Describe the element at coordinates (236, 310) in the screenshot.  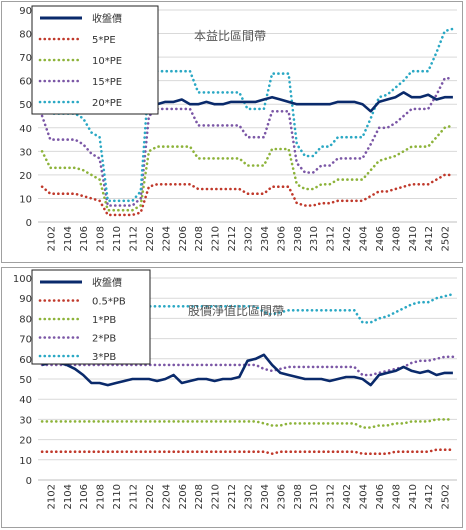
I see `chart-title: 股價淨值比區間帶` at that location.